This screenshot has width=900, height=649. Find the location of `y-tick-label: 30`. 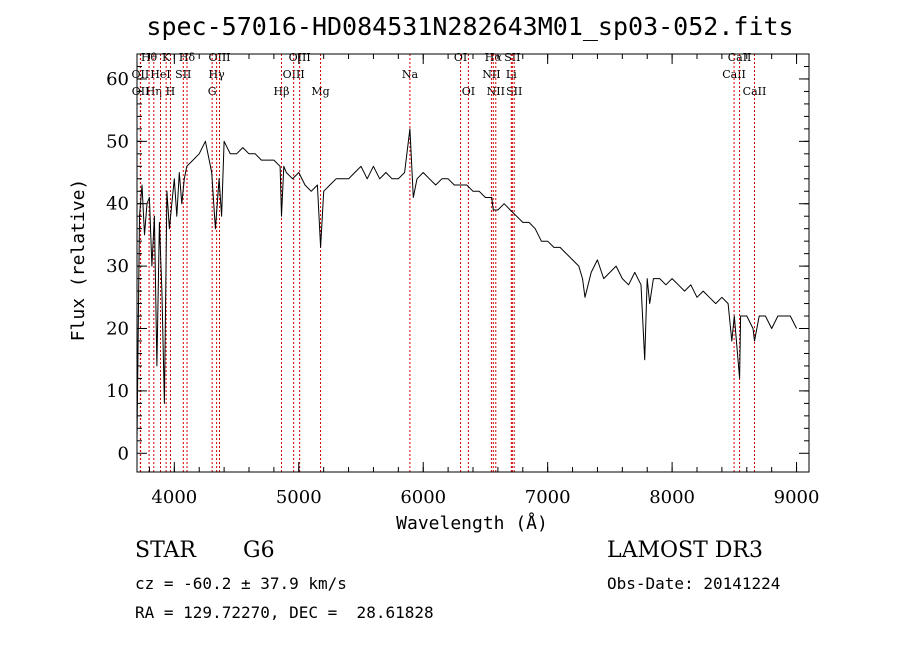

y-tick-label: 30 is located at coordinates (117, 266).